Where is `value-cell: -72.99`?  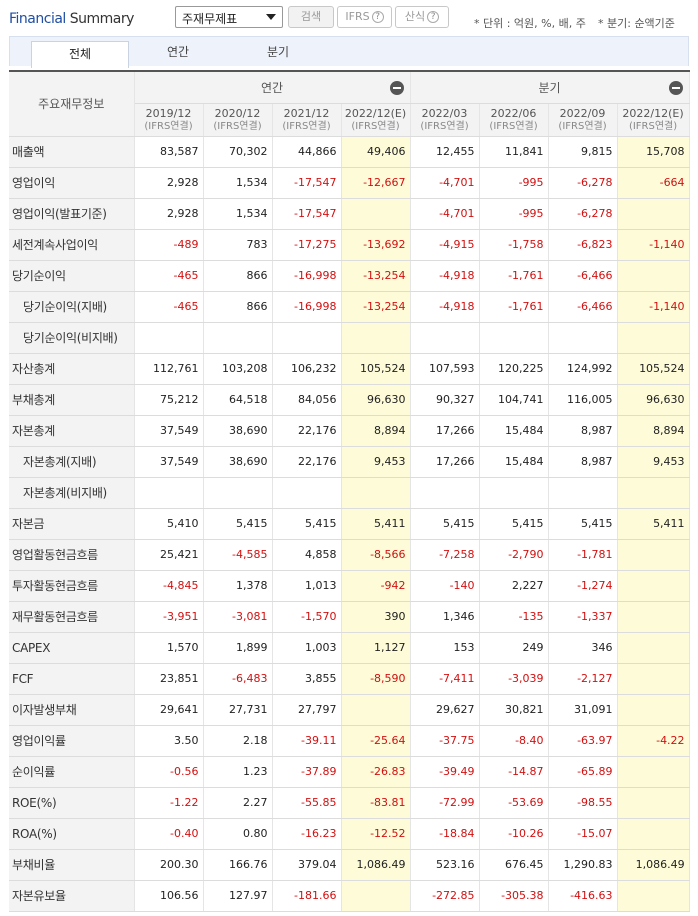
value-cell: -72.99 is located at coordinates (445, 803).